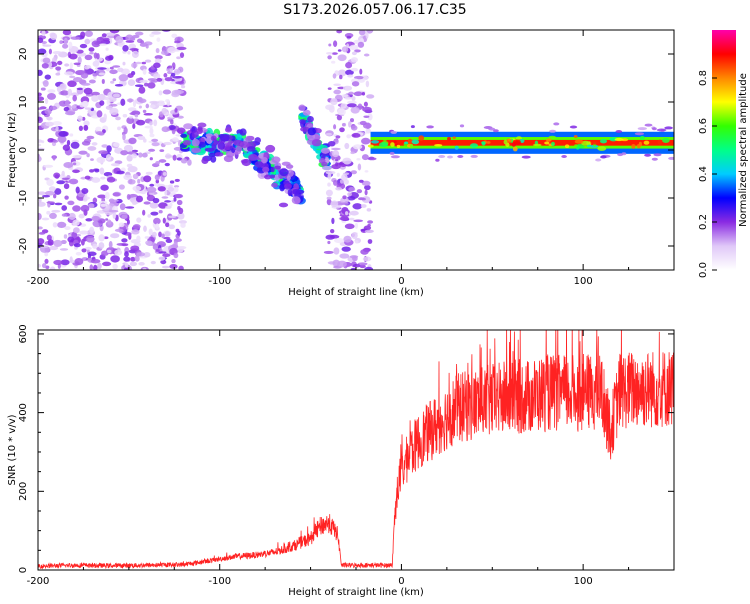  I want to click on snr-x-tick-label: 100, so click(583, 581).